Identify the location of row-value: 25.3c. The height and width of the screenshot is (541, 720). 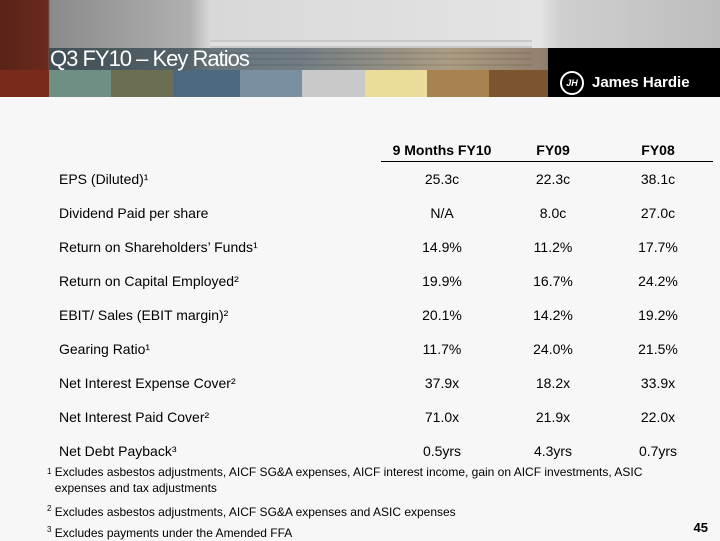
(442, 179).